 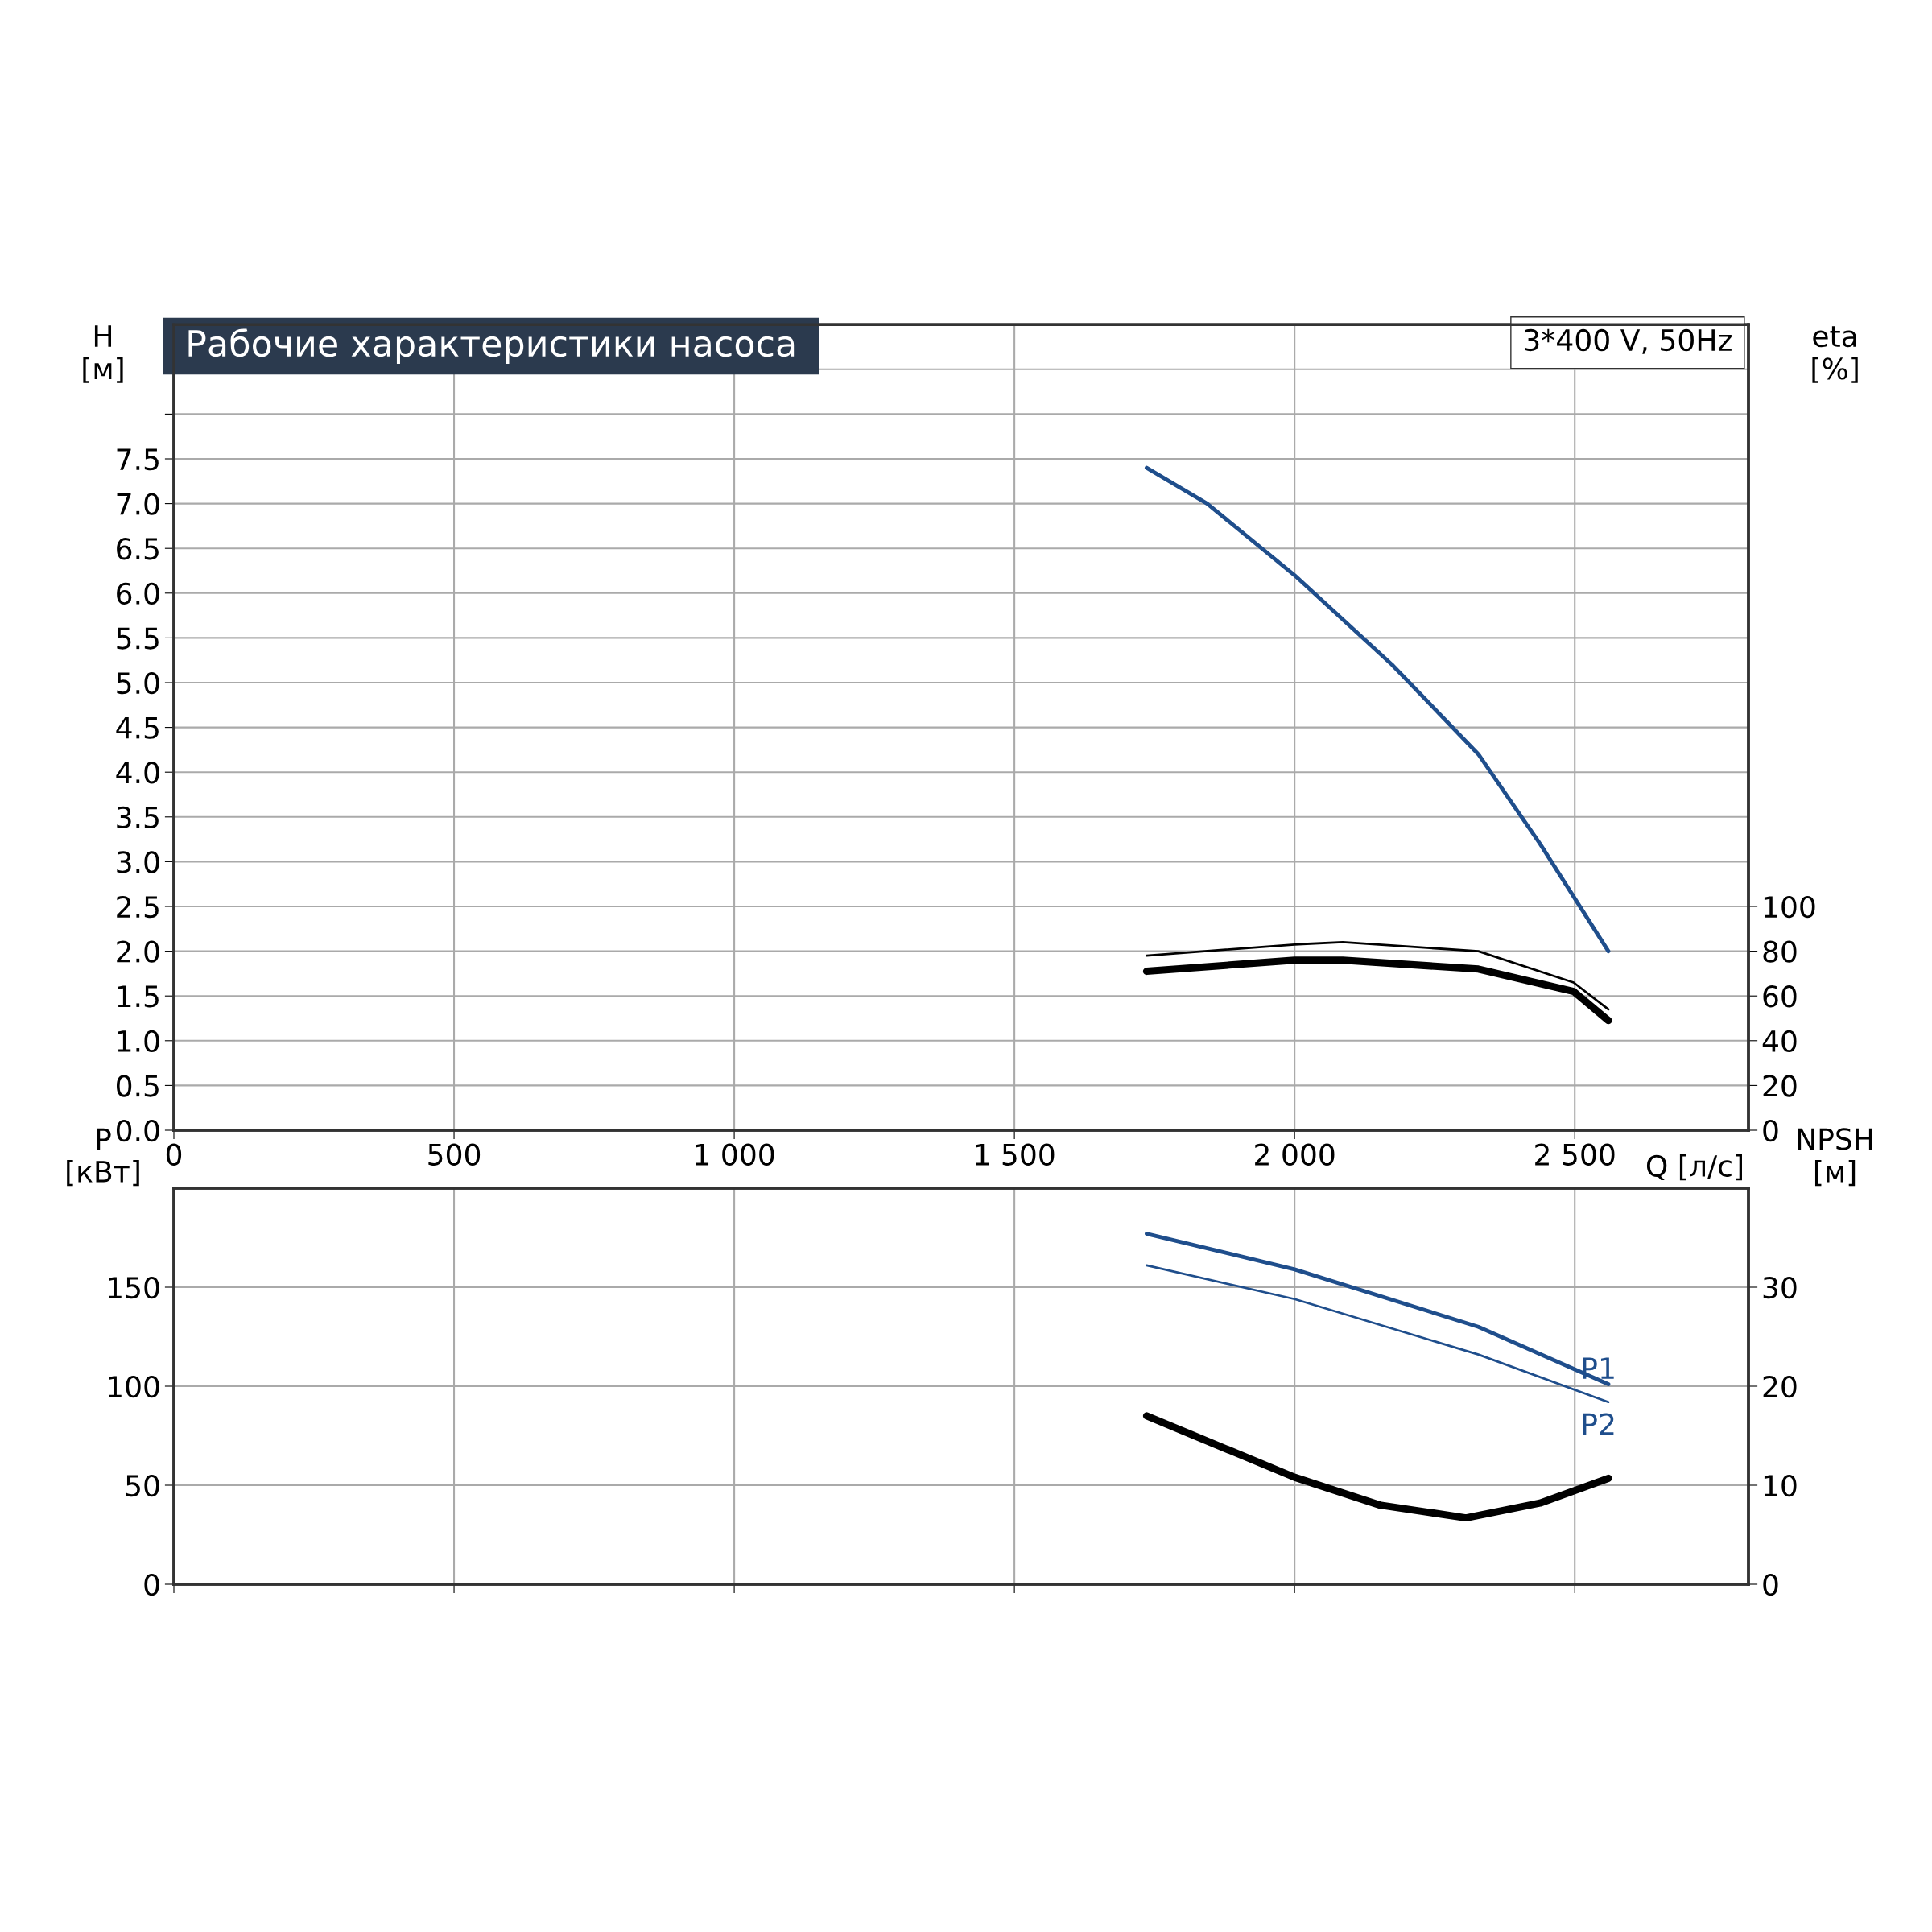 I want to click on y2-tick-label: 40, so click(x=1779, y=1041).